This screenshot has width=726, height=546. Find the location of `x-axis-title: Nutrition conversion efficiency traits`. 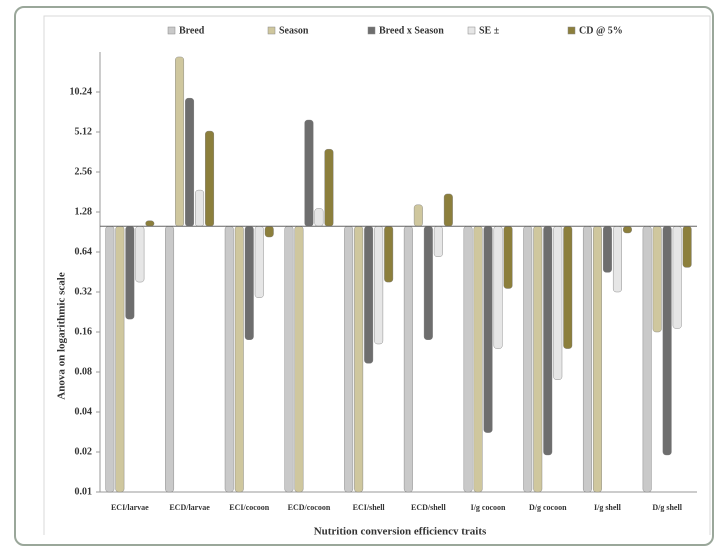

x-axis-title: Nutrition conversion efficiency traits is located at coordinates (400, 530).